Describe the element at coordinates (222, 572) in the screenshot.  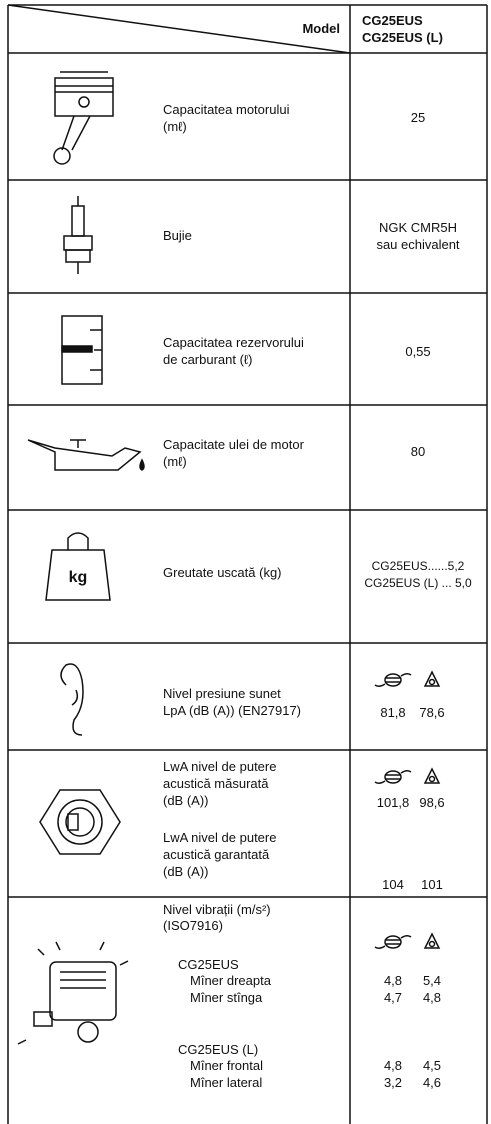
I see `row-label: Greutate uscată (kg)` at that location.